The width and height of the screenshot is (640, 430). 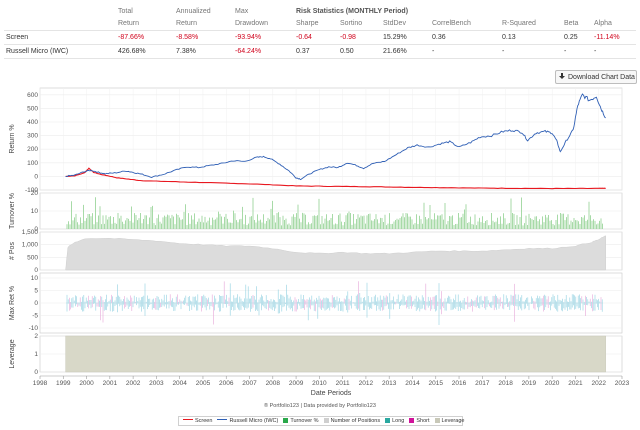 What do you see at coordinates (571, 37) in the screenshot?
I see `screen-beta: 0.25` at bounding box center [571, 37].